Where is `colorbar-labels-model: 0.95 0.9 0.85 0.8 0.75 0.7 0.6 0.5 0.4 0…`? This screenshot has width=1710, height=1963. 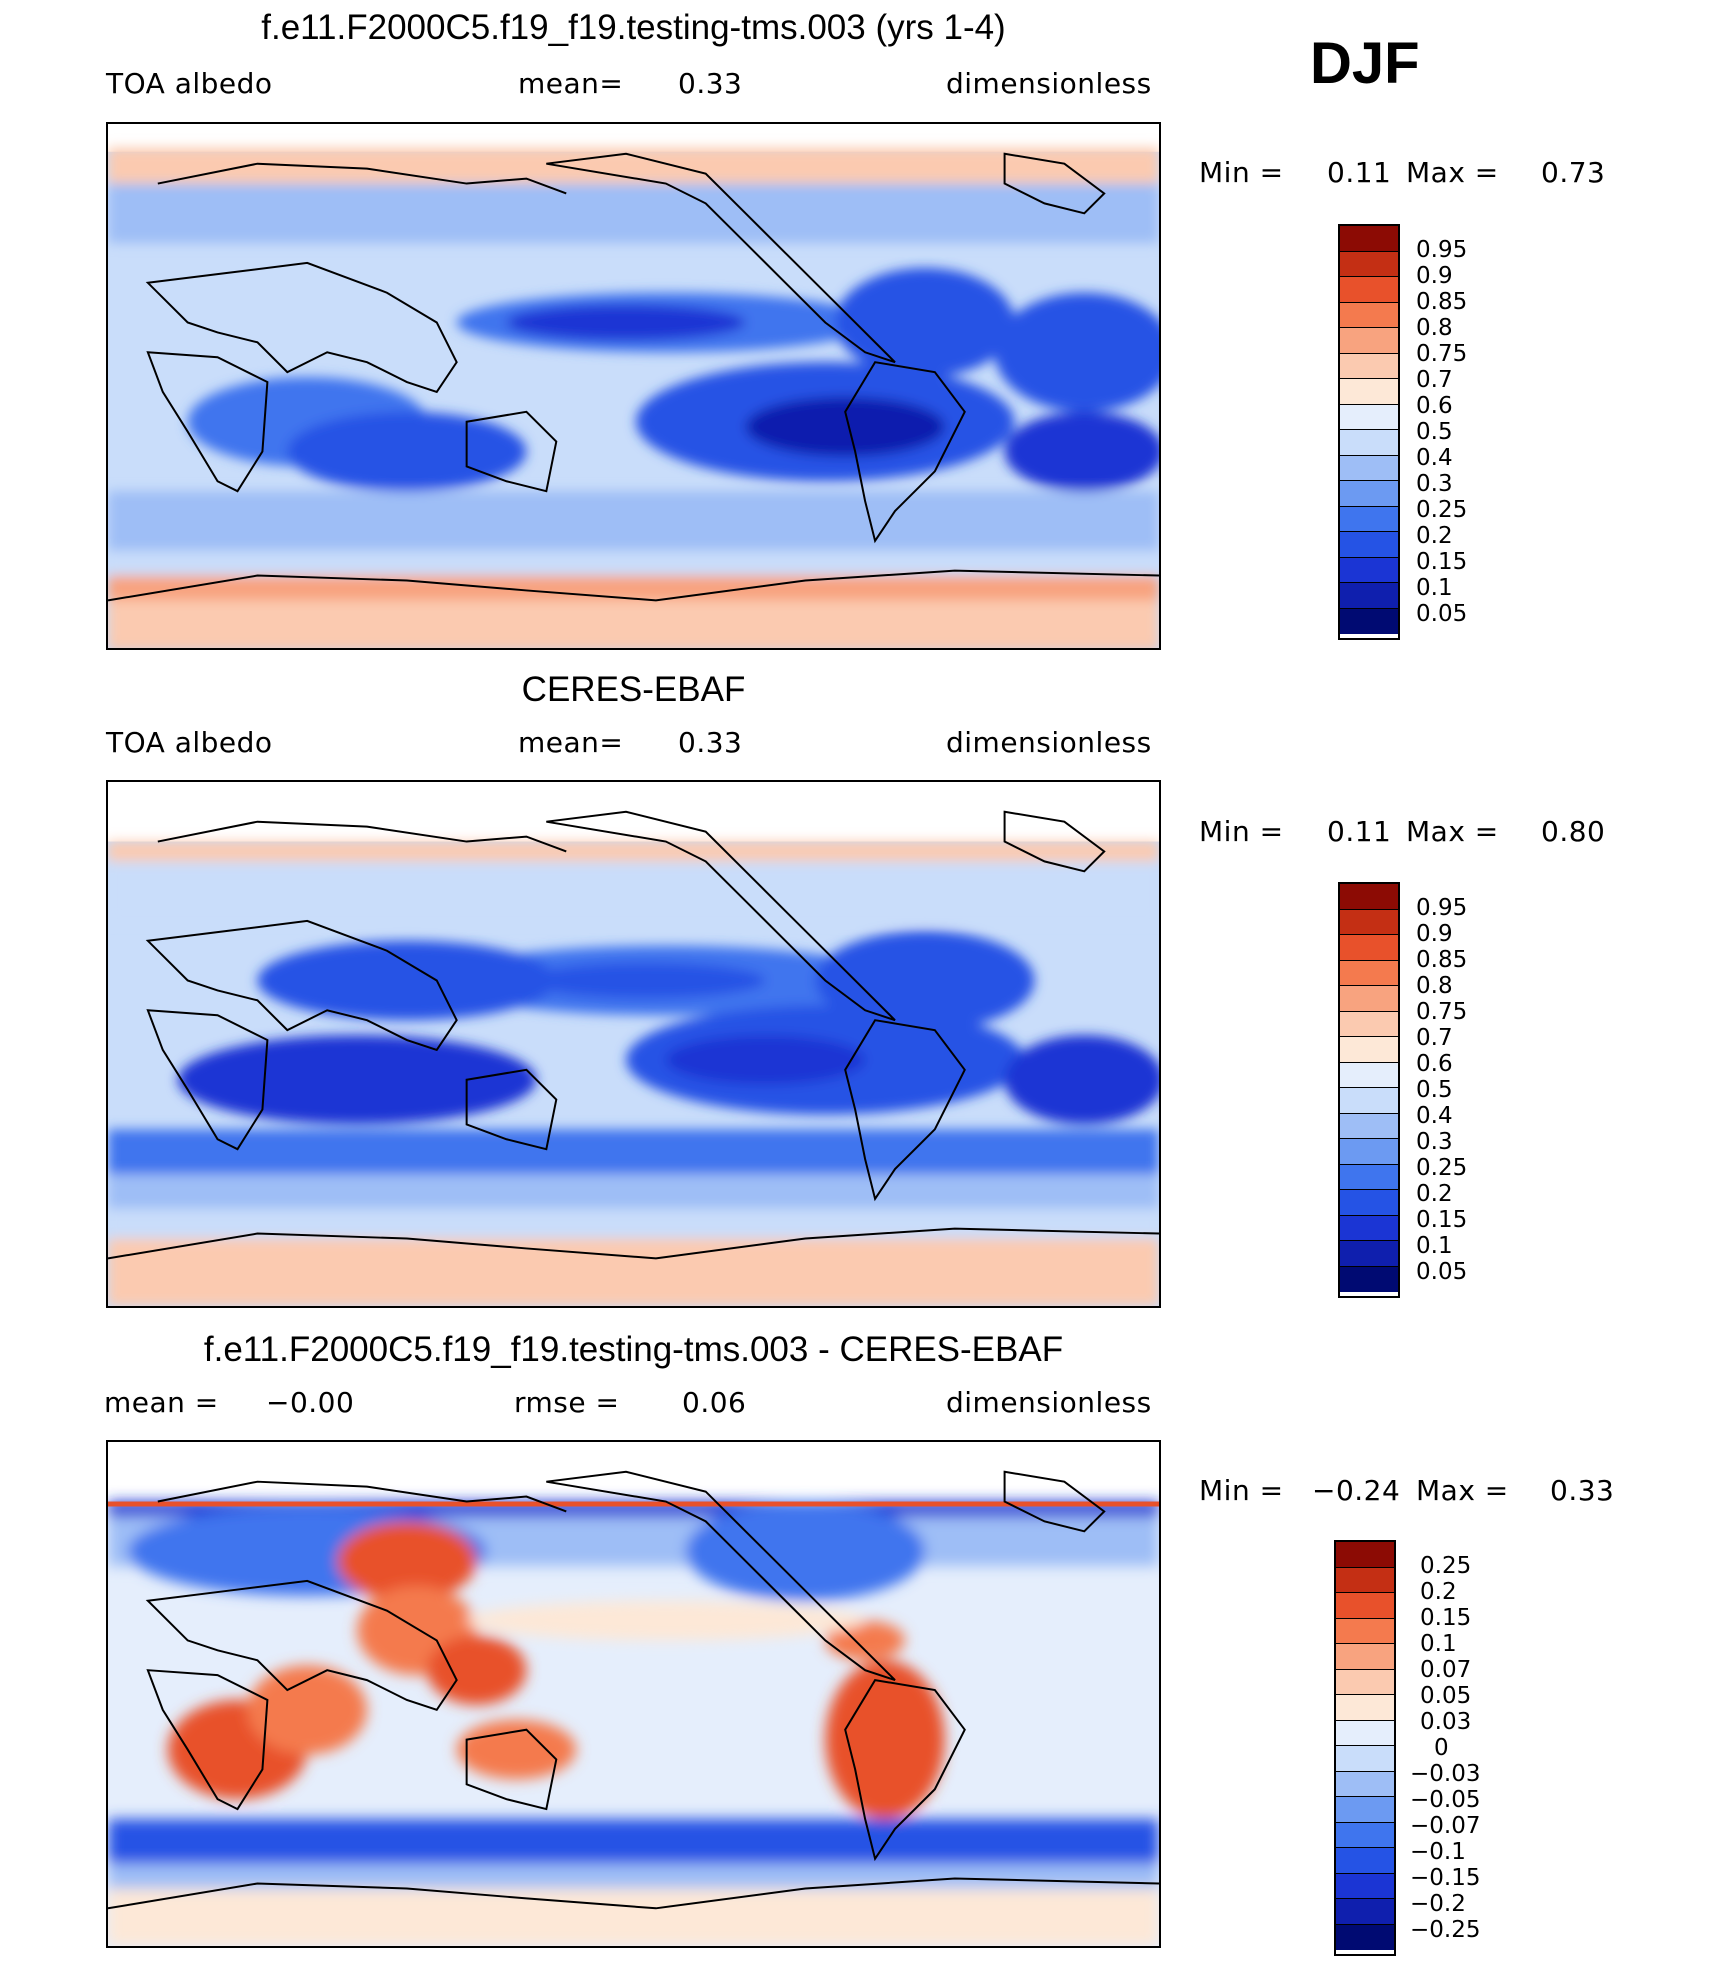
colorbar-labels-model: 0.95 0.9 0.85 0.8 0.75 0.7 0.6 0.5 0.4 0… is located at coordinates (1476, 432).